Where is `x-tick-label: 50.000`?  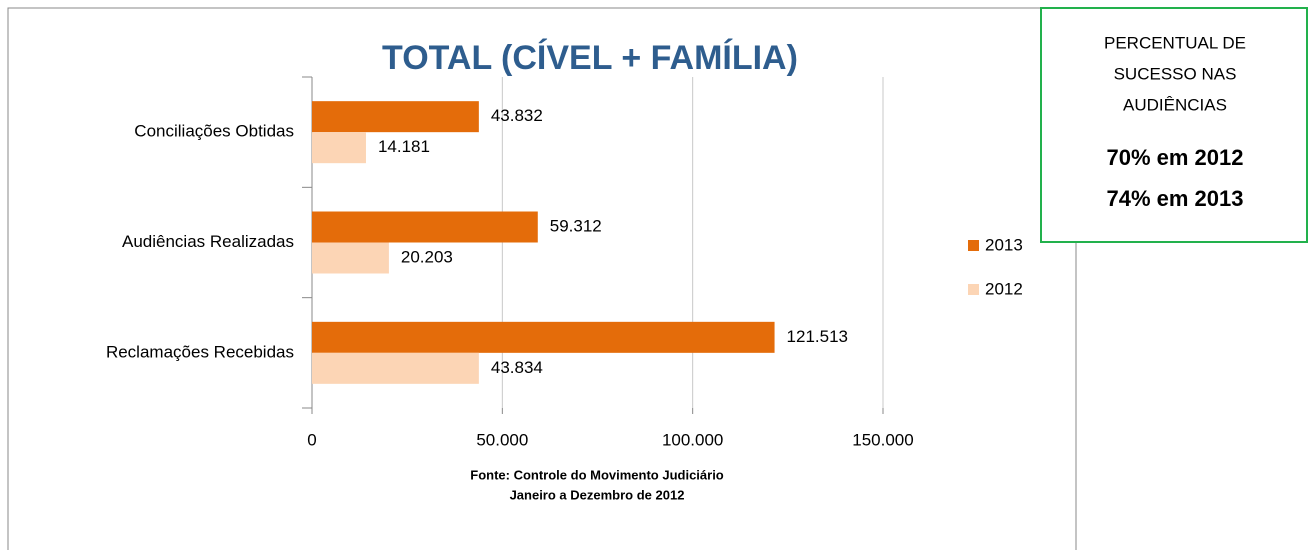 x-tick-label: 50.000 is located at coordinates (502, 439).